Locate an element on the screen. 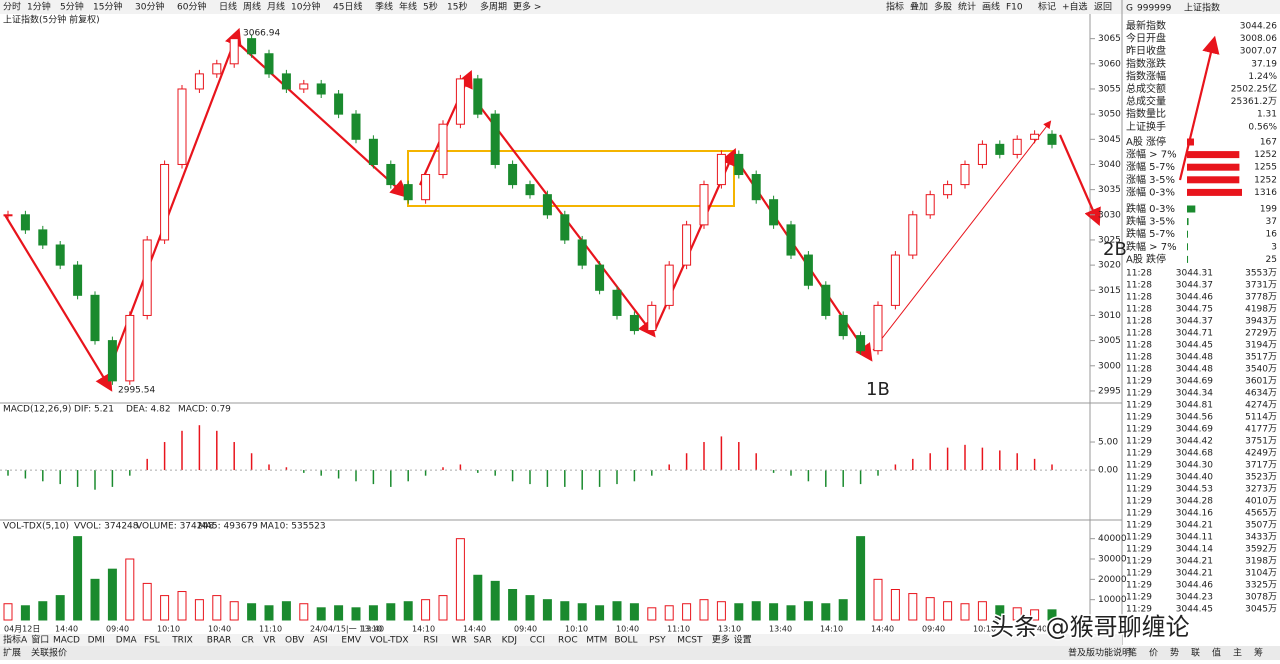 Image resolution: width=1280 pixels, height=664 pixels. status-tab: 联 is located at coordinates (1195, 653).